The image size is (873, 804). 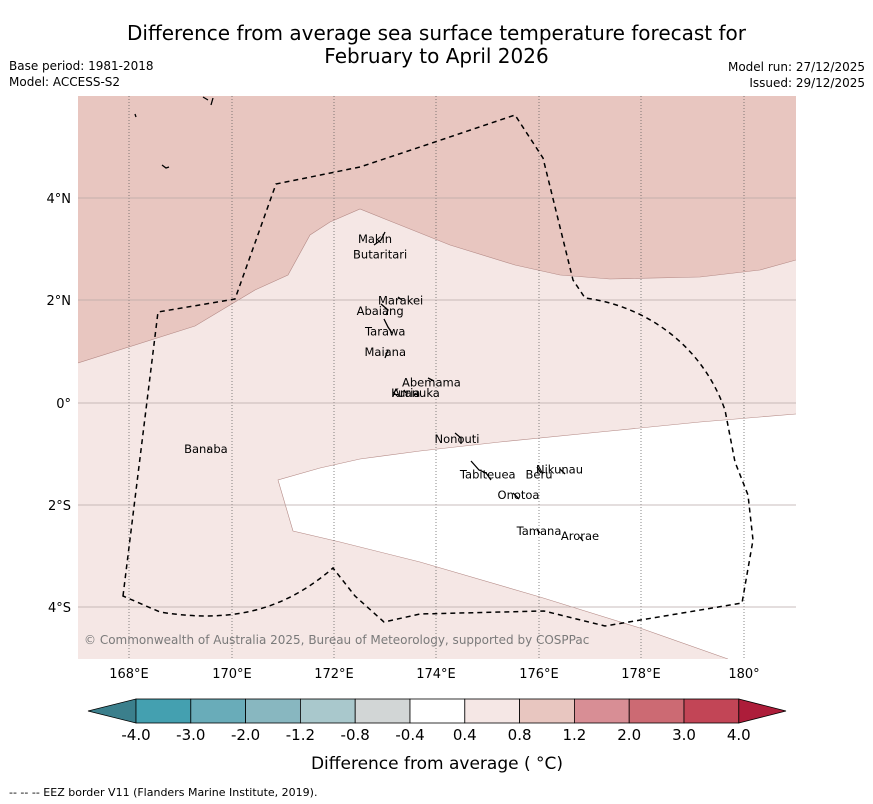 I want to click on lat-label-2n: 2°N, so click(x=59, y=301).